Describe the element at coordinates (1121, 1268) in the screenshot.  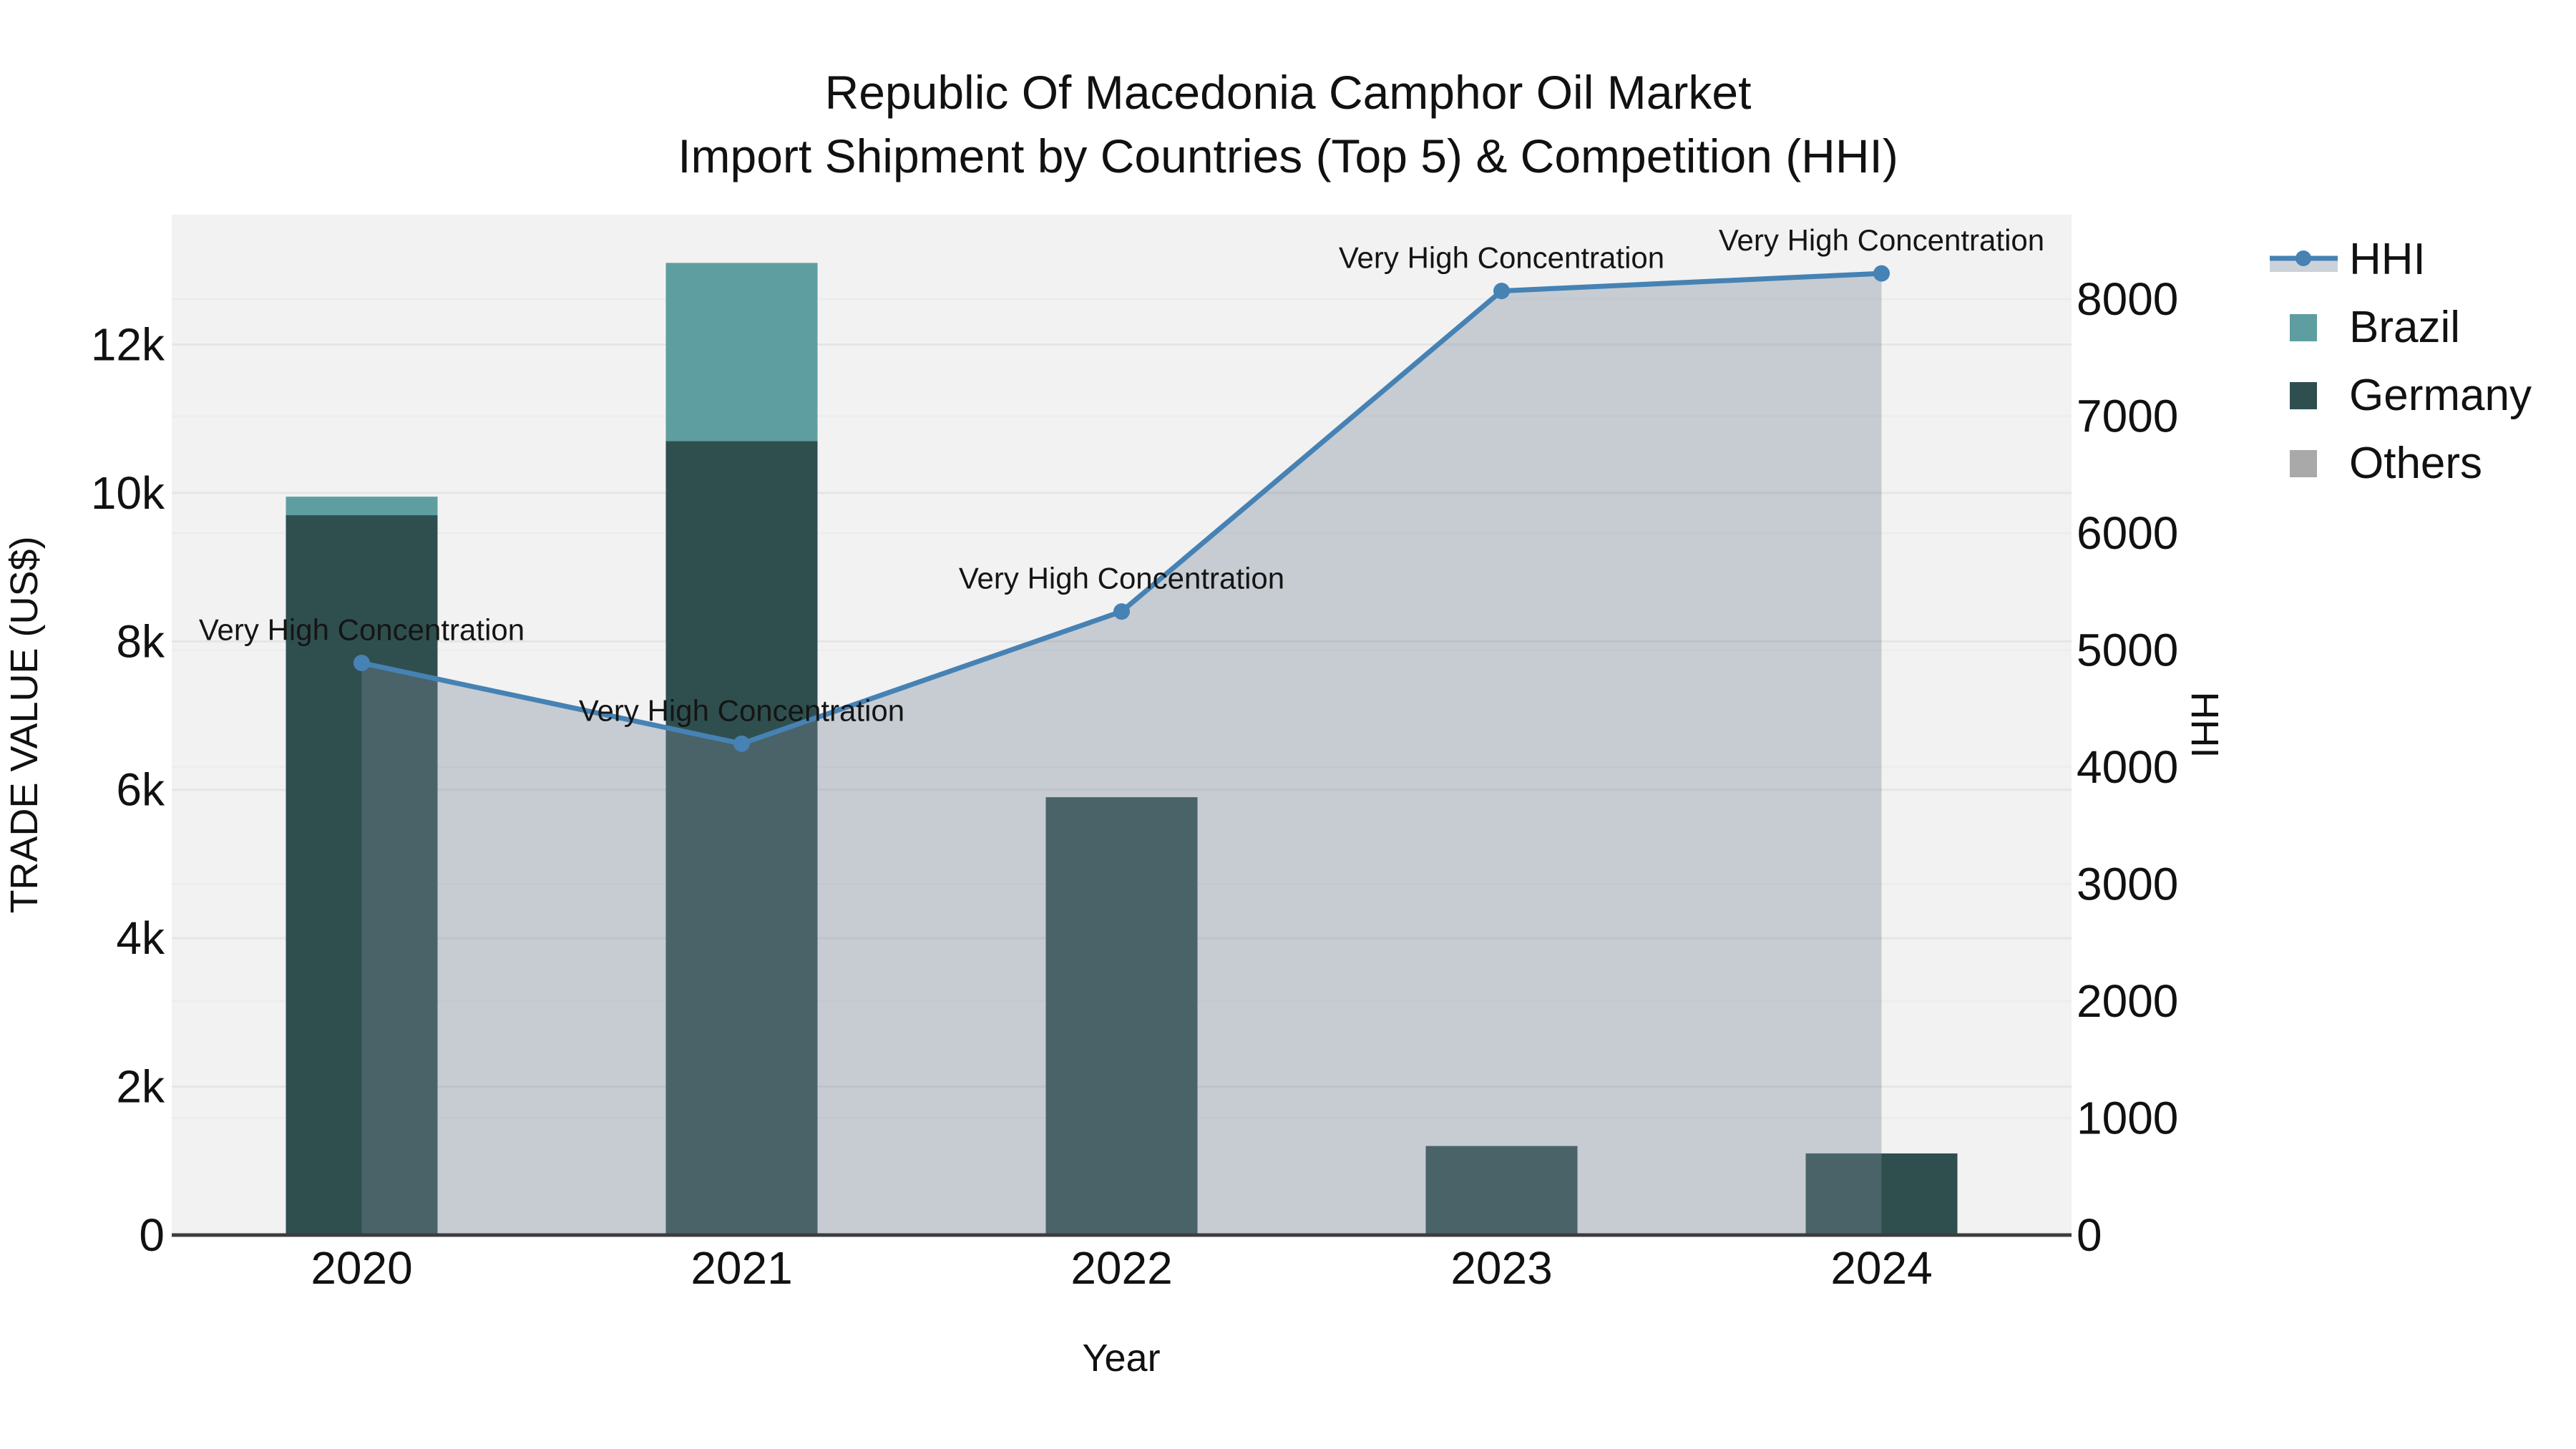
I see `x-tick-label-2022: 2022` at that location.